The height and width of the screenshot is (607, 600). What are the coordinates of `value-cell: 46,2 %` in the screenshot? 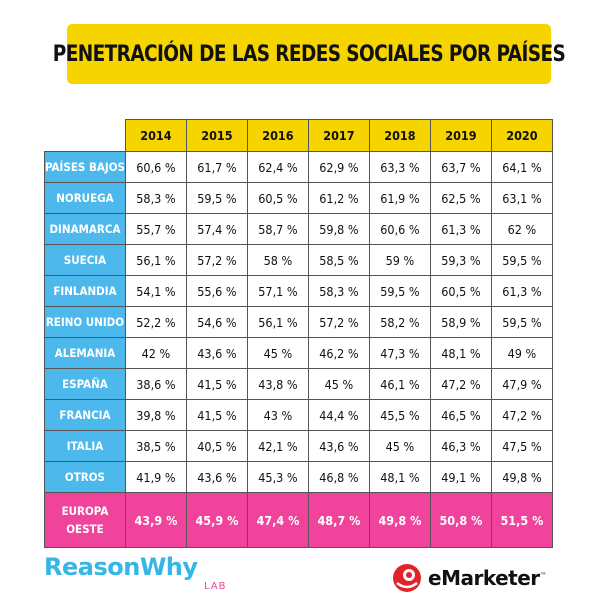 It's located at (338, 353).